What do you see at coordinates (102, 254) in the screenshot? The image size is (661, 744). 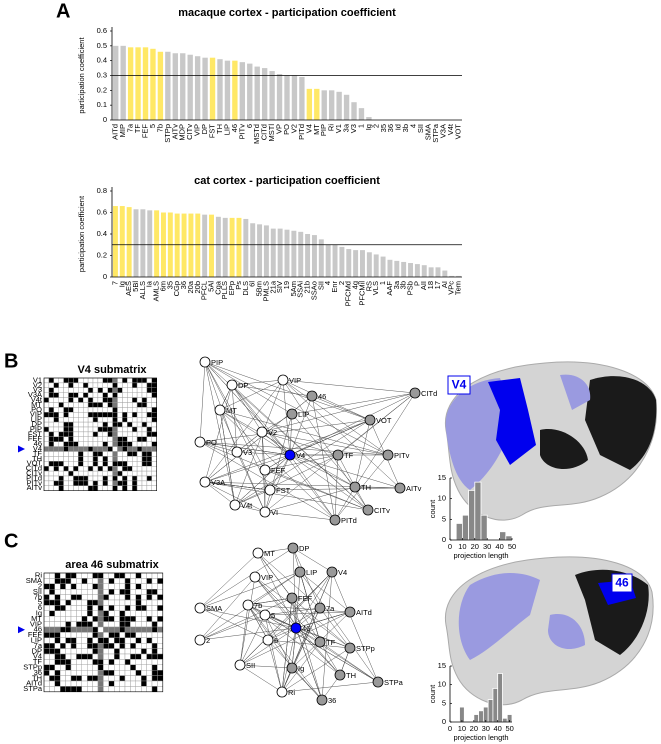 I see `y-tick-label: 0.2` at bounding box center [102, 254].